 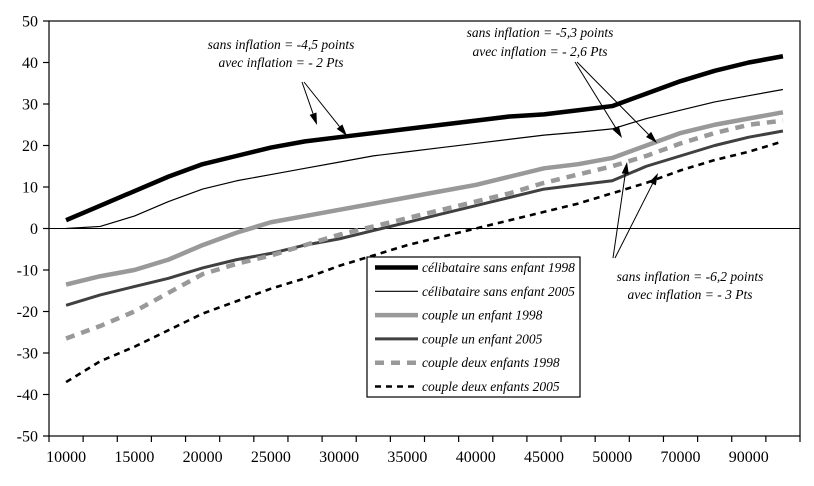 I want to click on x-tick-label: 25000, so click(x=271, y=457).